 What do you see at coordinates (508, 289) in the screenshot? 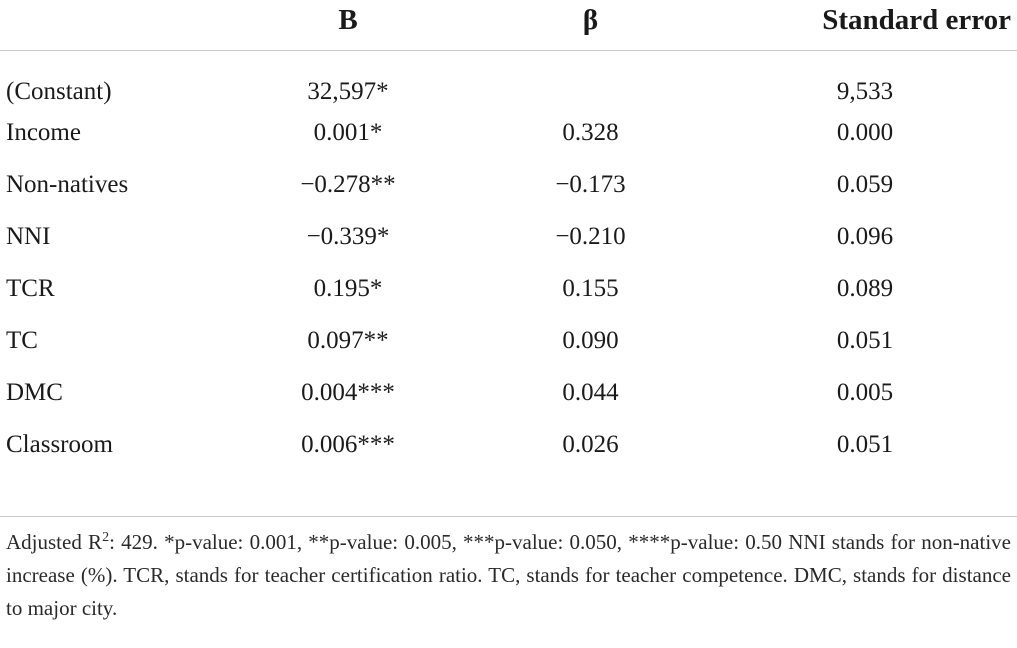
I see `table-row: TCR 0.195* 0.155 0.089` at bounding box center [508, 289].